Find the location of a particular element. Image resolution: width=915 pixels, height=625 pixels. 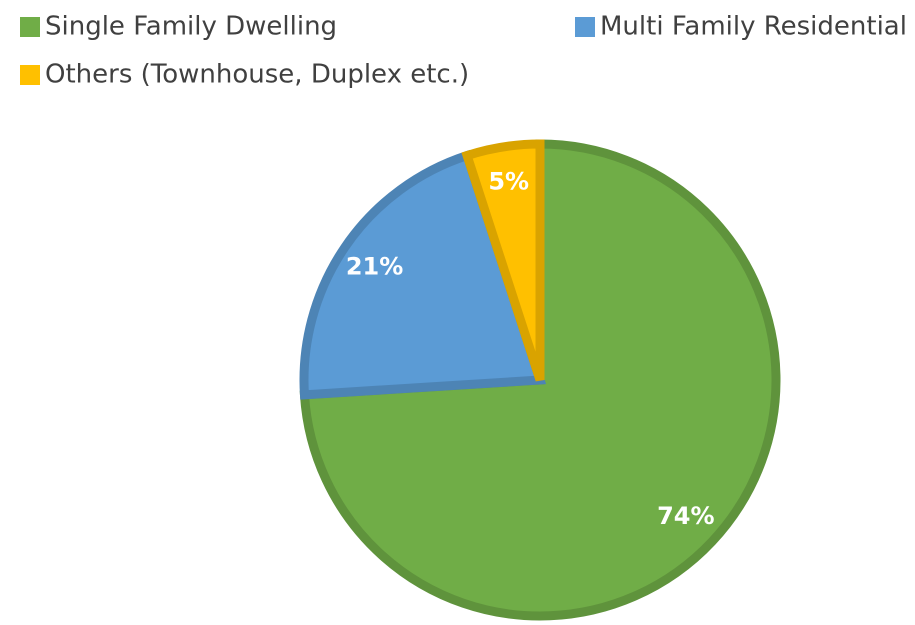

data-label: 5% is located at coordinates (508, 181).